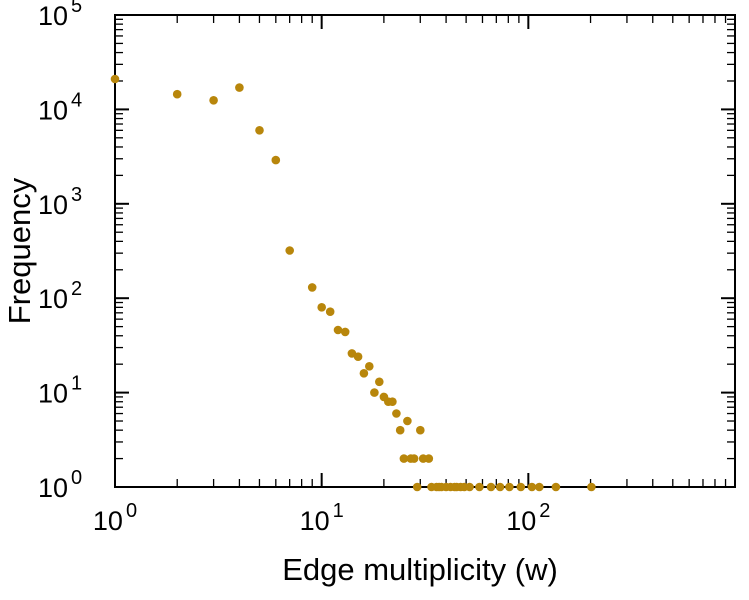 Image resolution: width=749 pixels, height=600 pixels. I want to click on x-tick-labels: 10 0 10 1 10 2, so click(322, 518).